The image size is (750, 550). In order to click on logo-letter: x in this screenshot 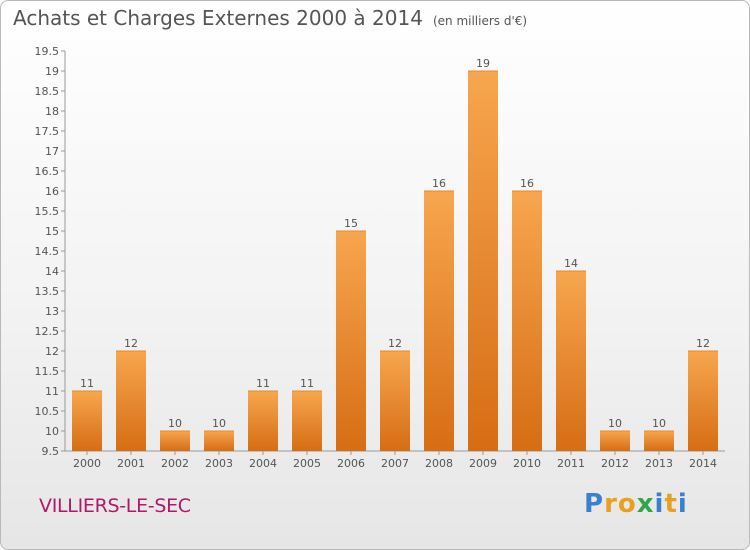, I will do `click(645, 504)`.